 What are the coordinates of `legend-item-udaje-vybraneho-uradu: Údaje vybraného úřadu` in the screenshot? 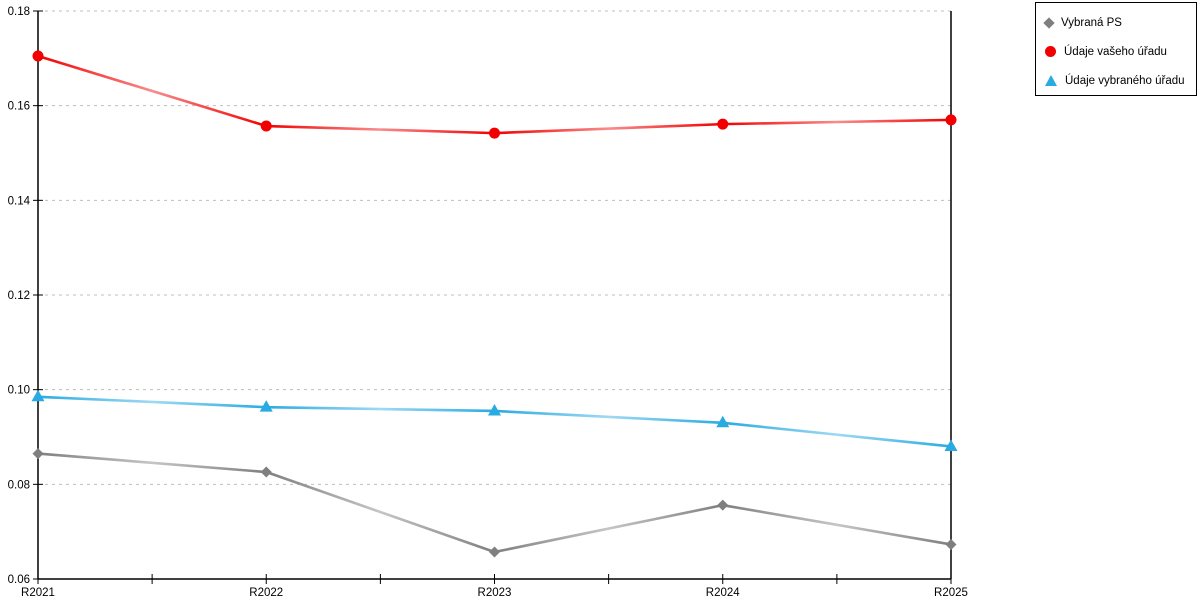 It's located at (1117, 81).